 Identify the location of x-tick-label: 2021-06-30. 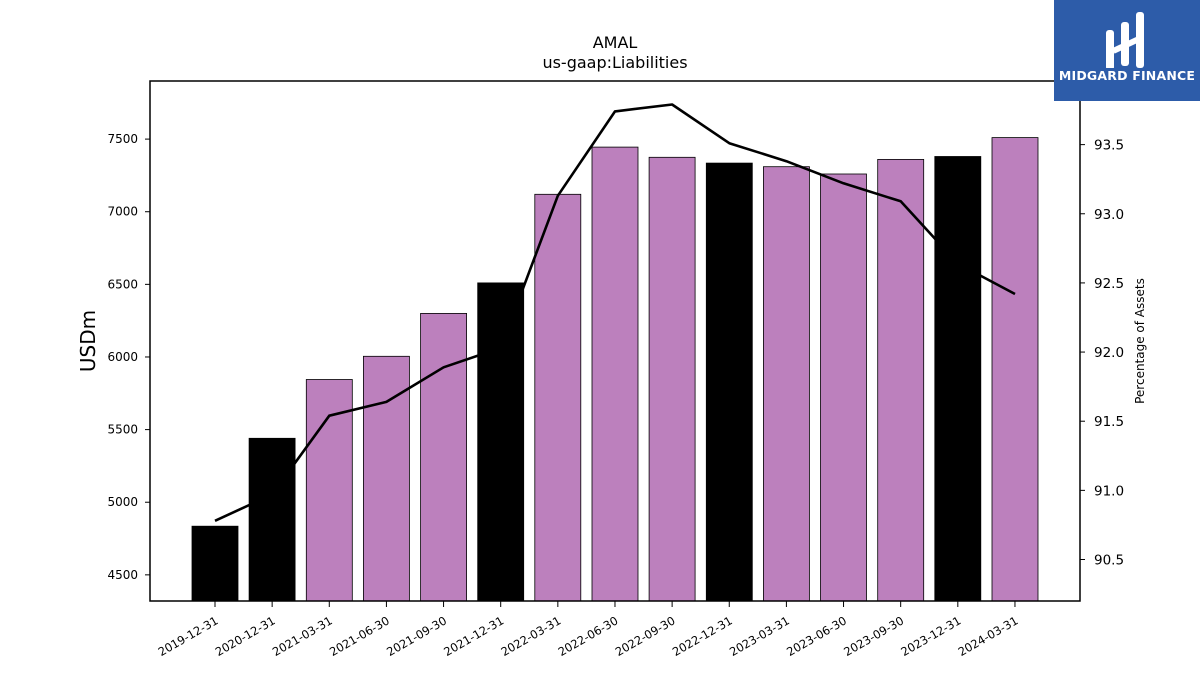
(359, 636).